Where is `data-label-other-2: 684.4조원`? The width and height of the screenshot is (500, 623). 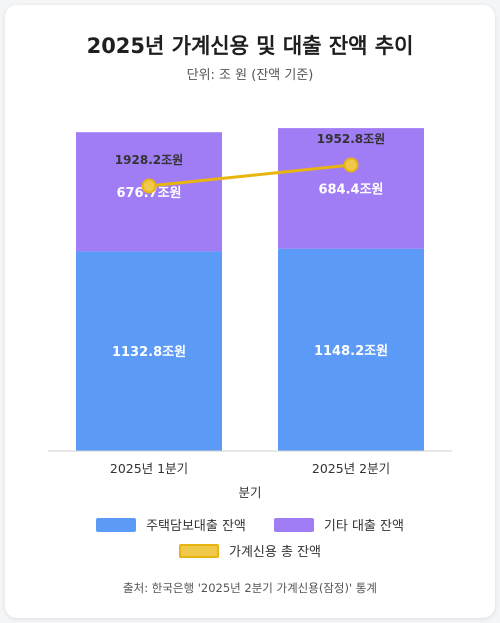 data-label-other-2: 684.4조원 is located at coordinates (350, 189).